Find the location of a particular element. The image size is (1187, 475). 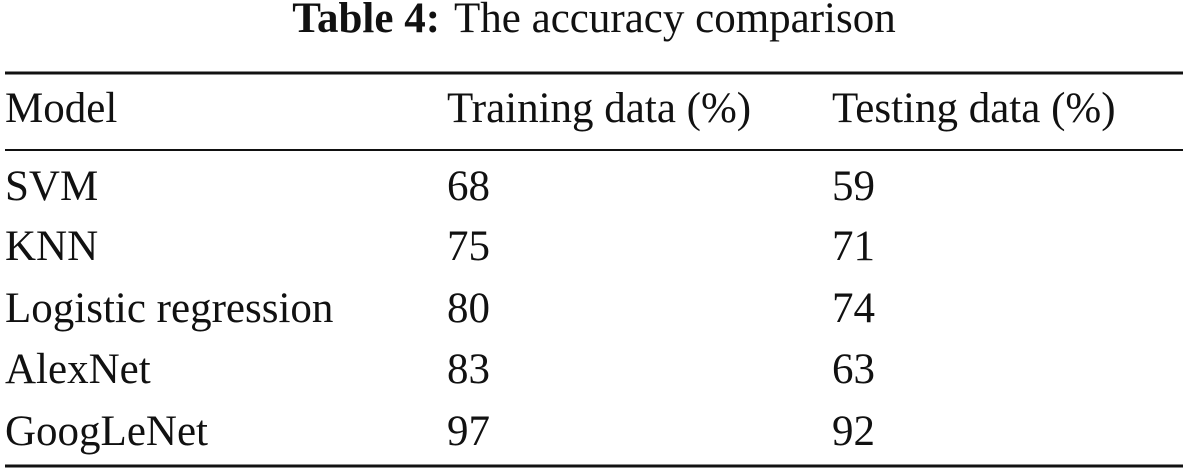

caption-label: Table 4: is located at coordinates (366, 21).